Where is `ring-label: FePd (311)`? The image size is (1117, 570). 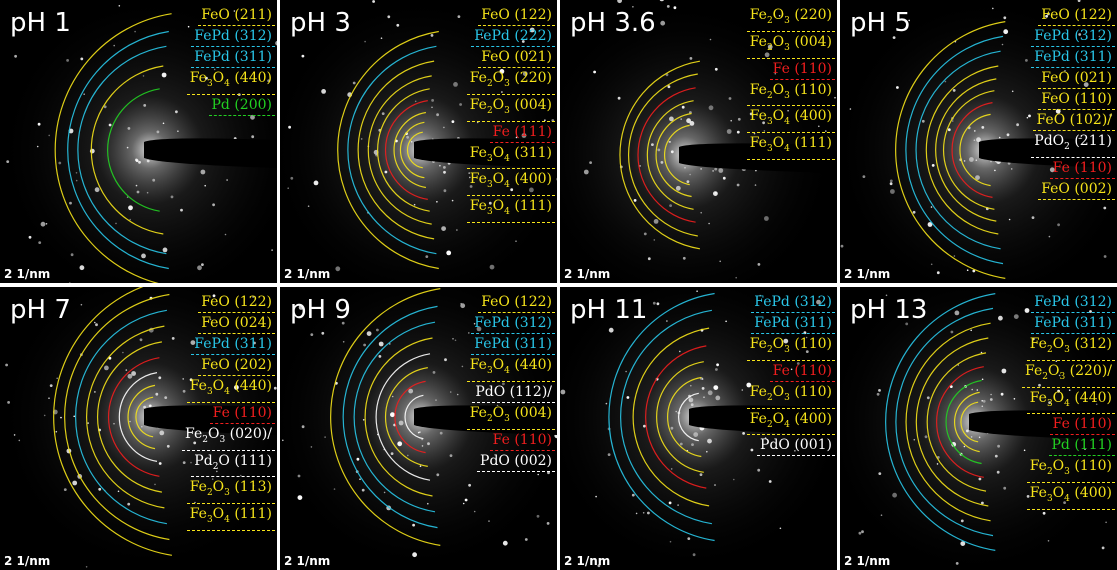 ring-label: FePd (311) is located at coordinates (1073, 57).